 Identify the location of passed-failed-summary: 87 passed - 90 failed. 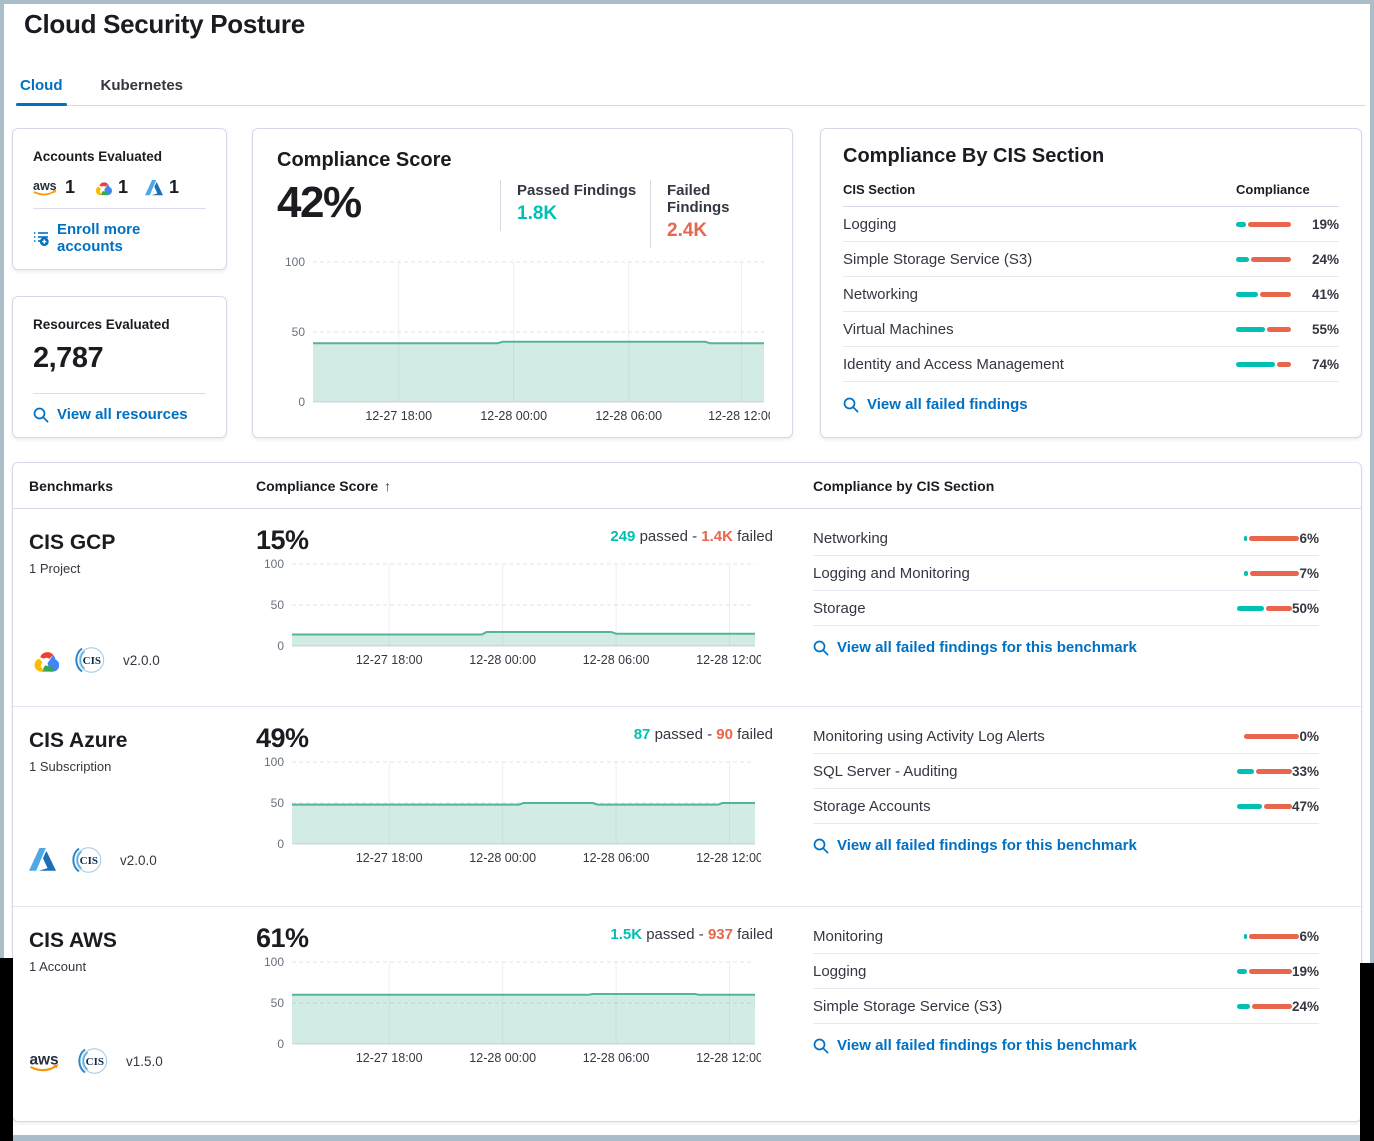
(703, 734).